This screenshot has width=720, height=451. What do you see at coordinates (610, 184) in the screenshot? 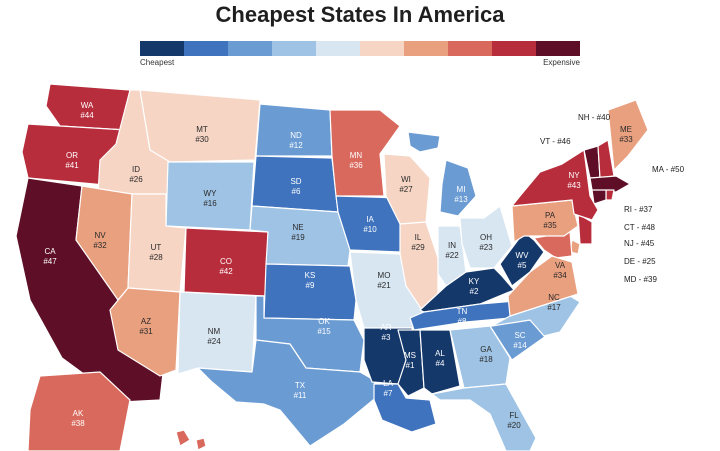
I see `state-ma` at bounding box center [610, 184].